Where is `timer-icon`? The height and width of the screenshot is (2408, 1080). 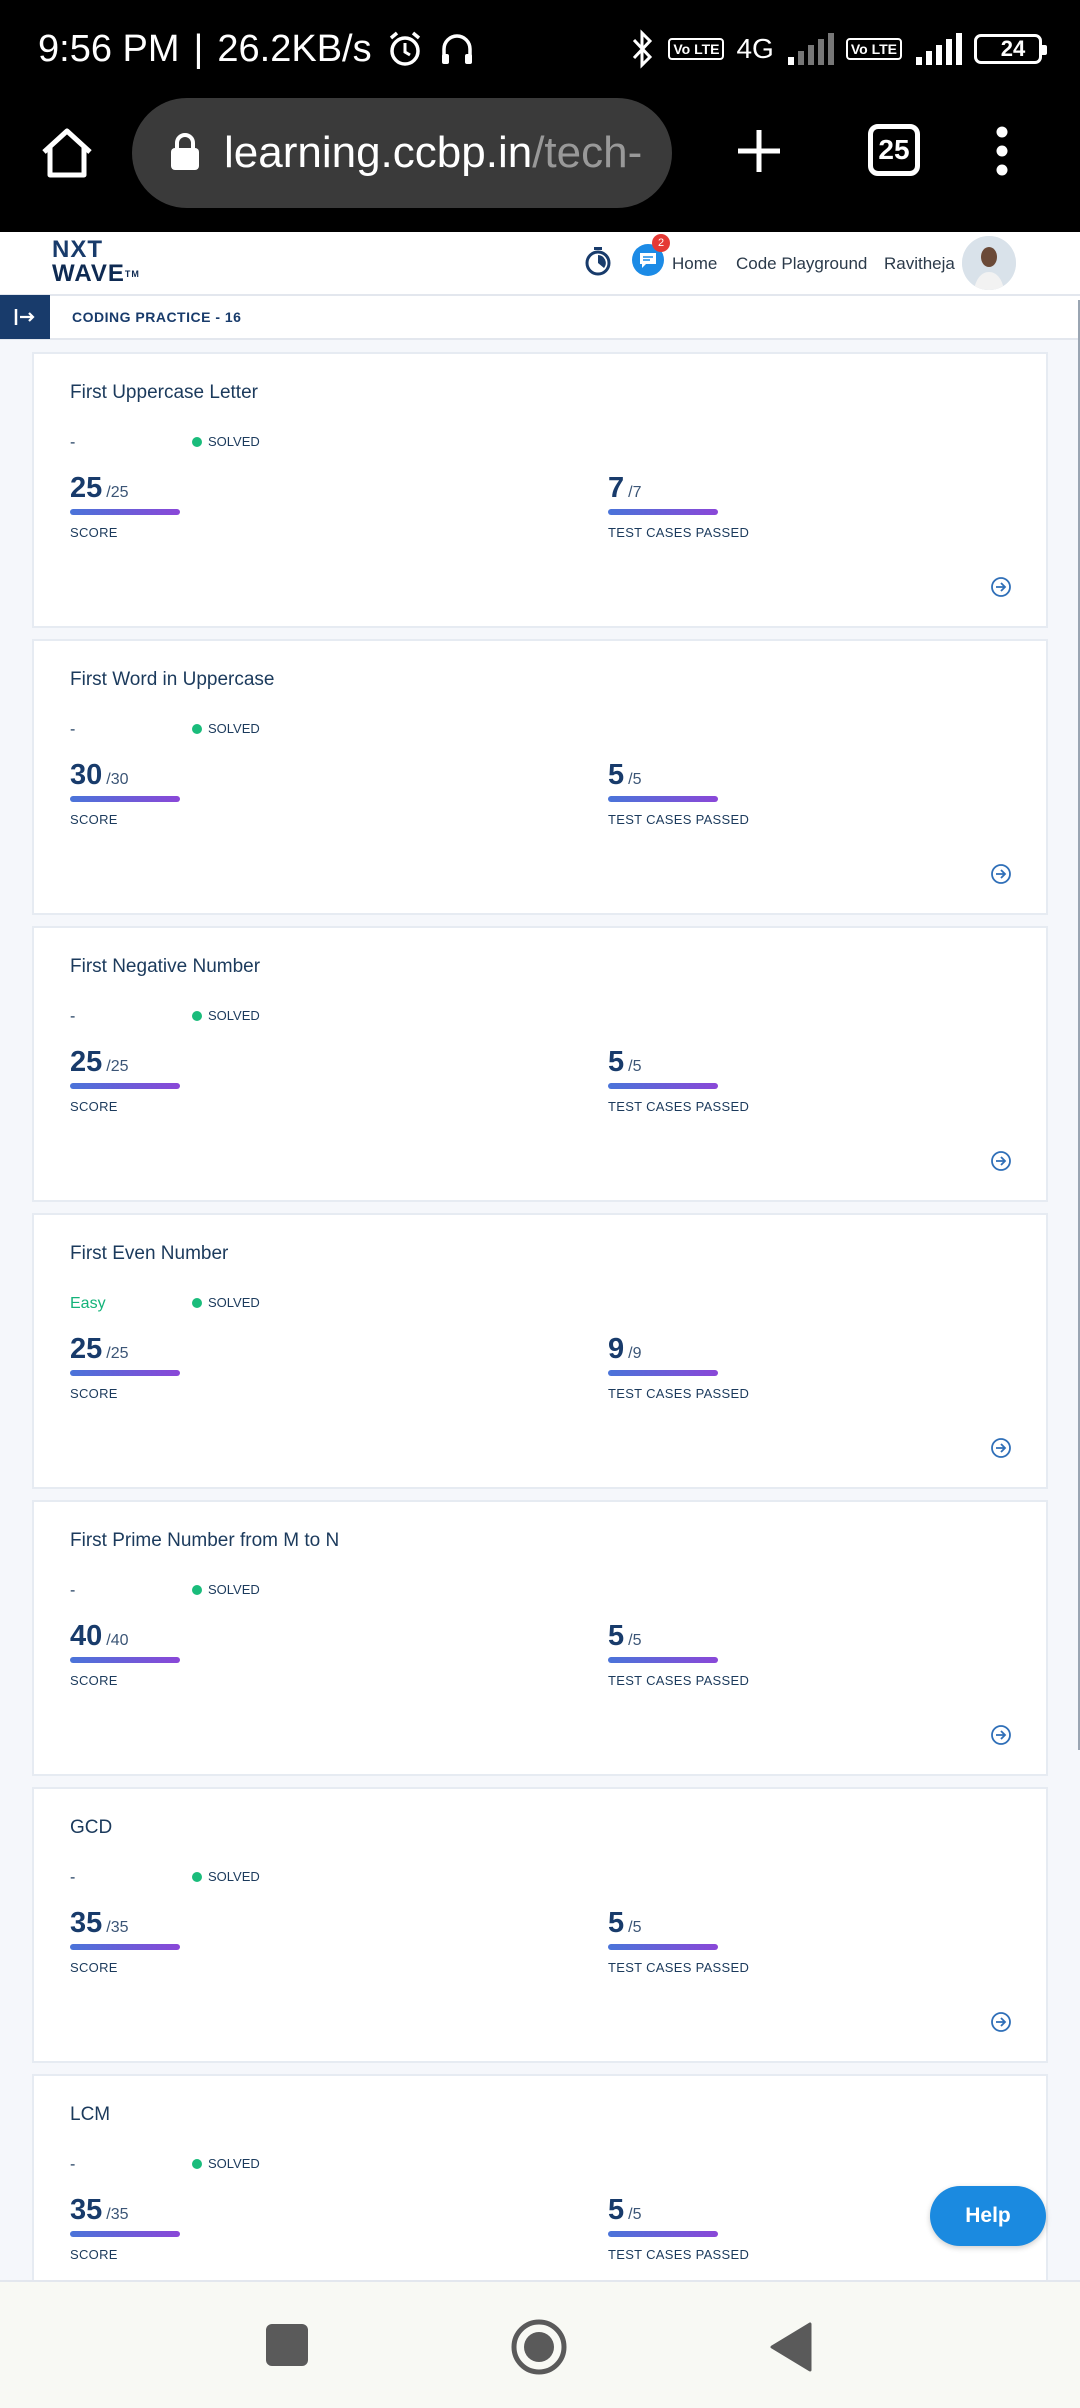 timer-icon is located at coordinates (598, 263).